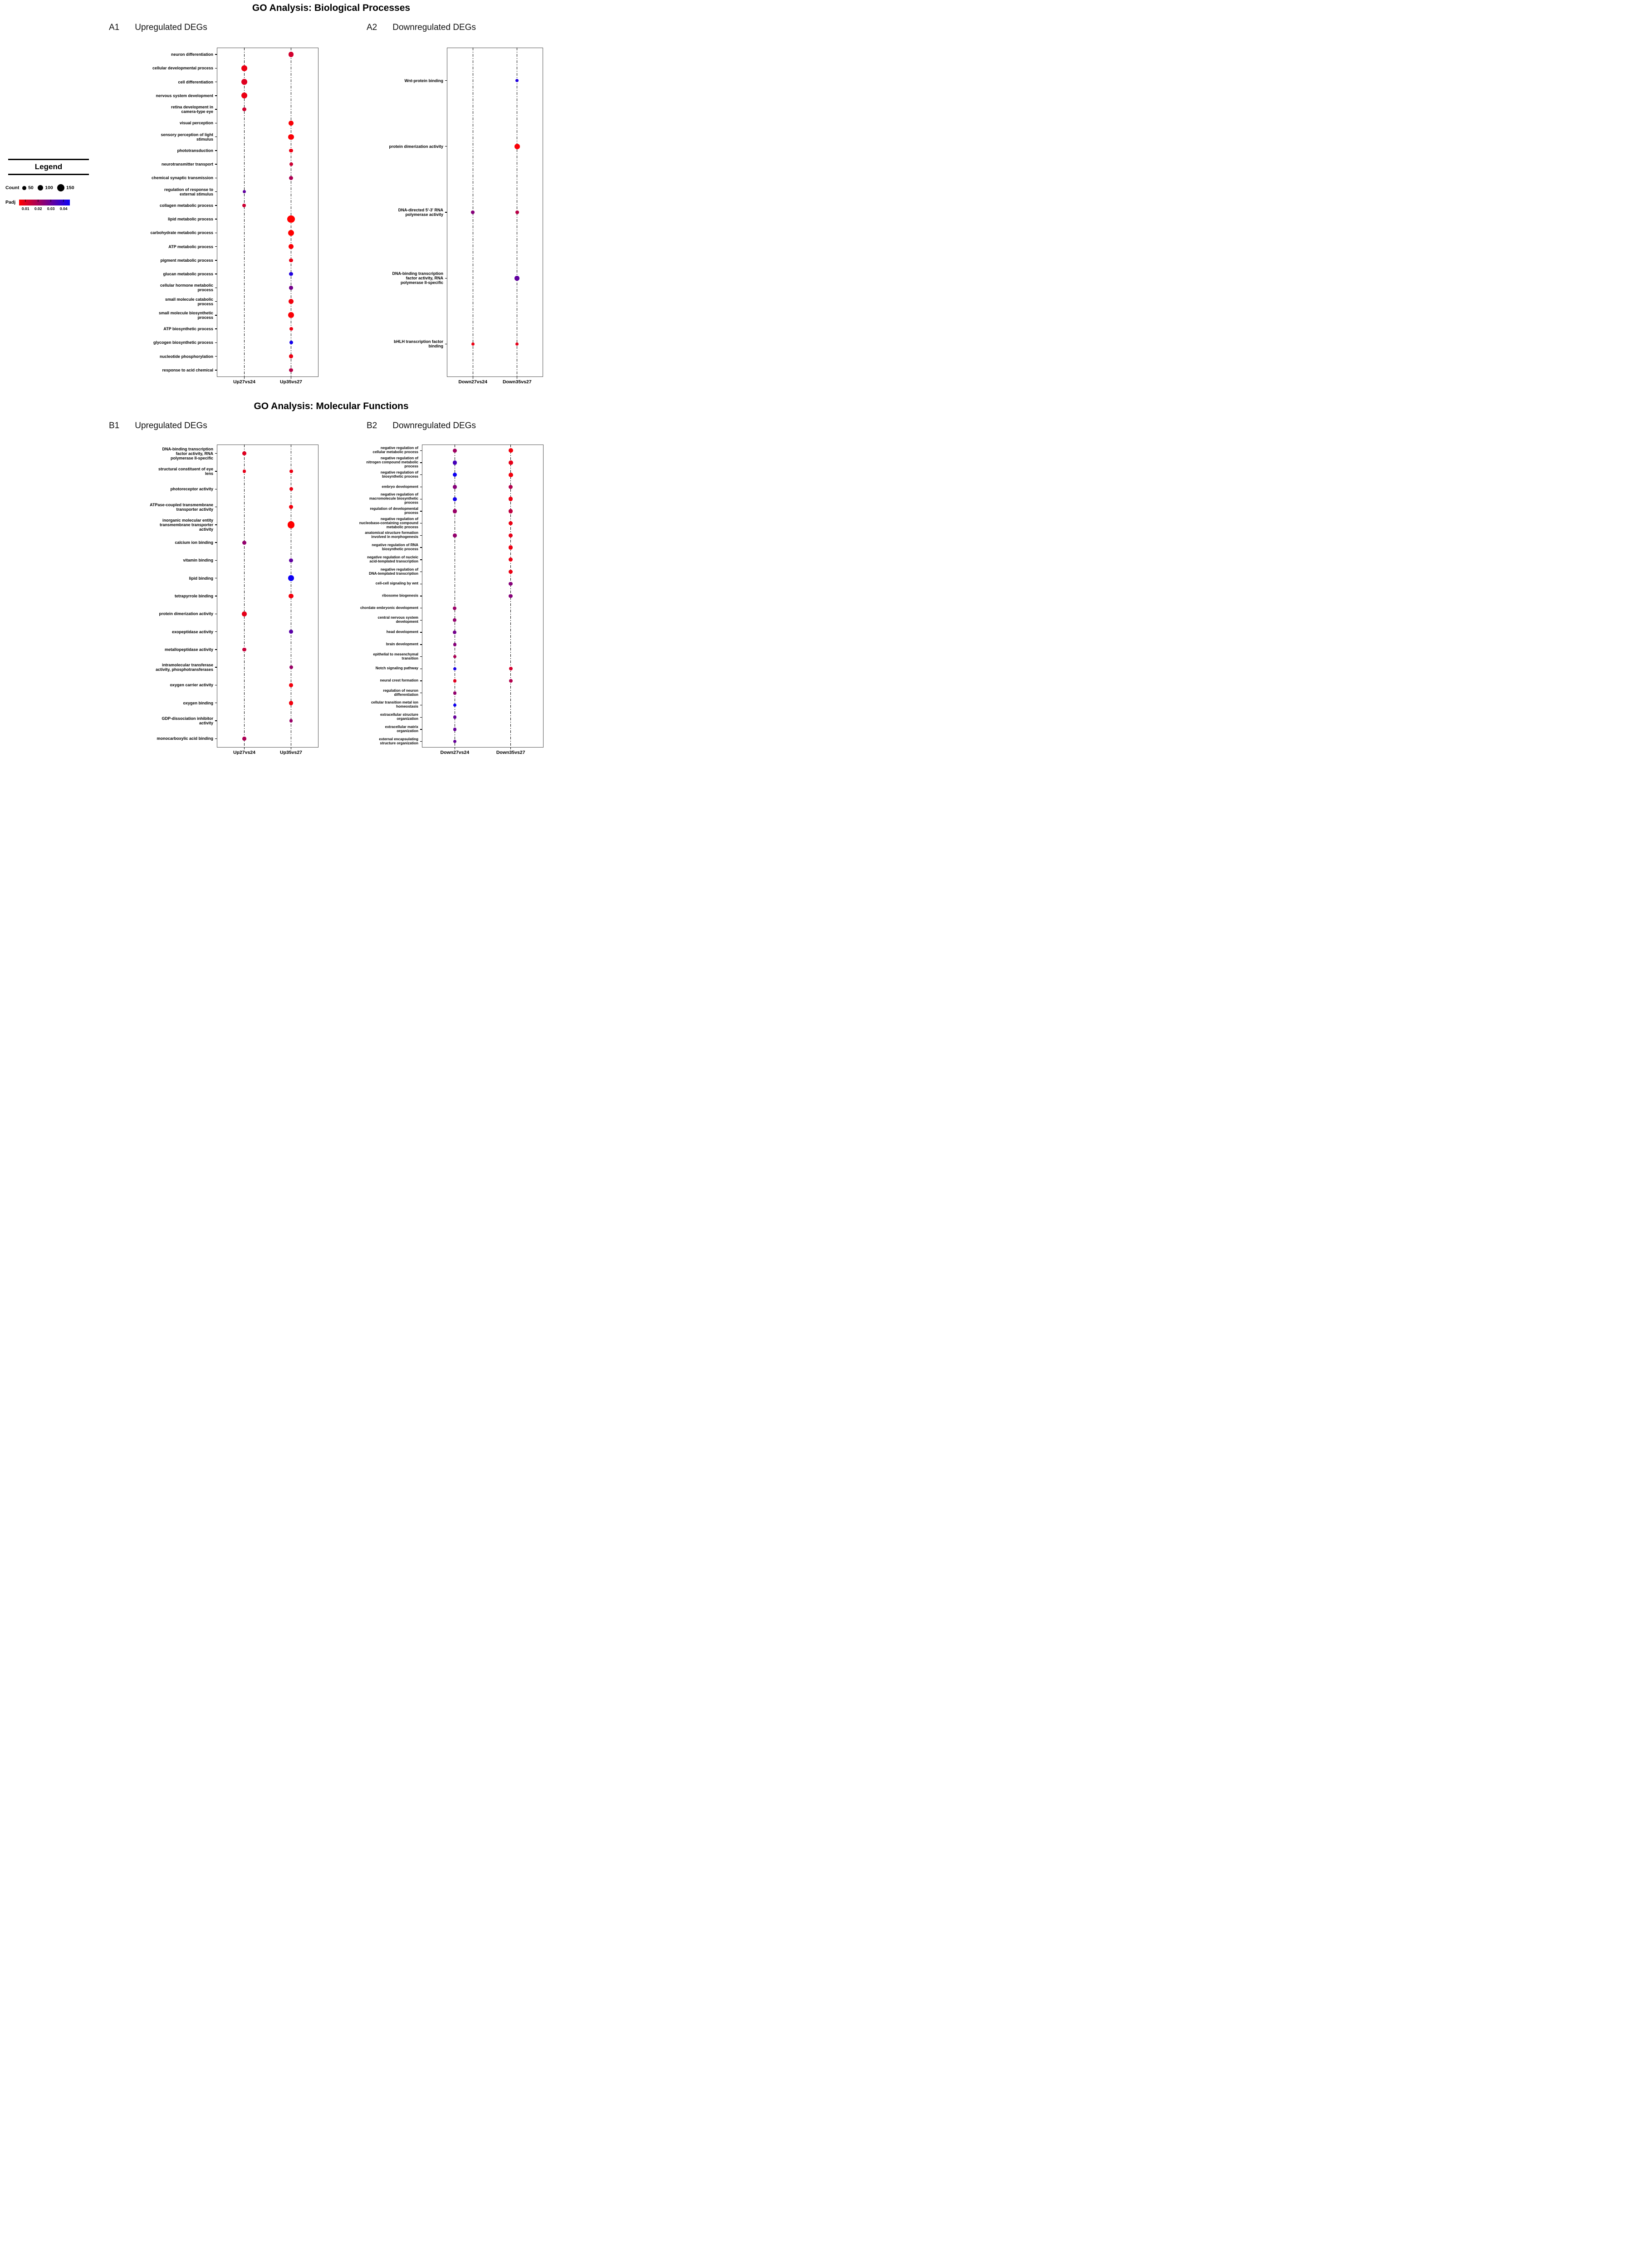 The image size is (1646, 2268). What do you see at coordinates (25, 209) in the screenshot?
I see `padj-tick-label: 0.01` at bounding box center [25, 209].